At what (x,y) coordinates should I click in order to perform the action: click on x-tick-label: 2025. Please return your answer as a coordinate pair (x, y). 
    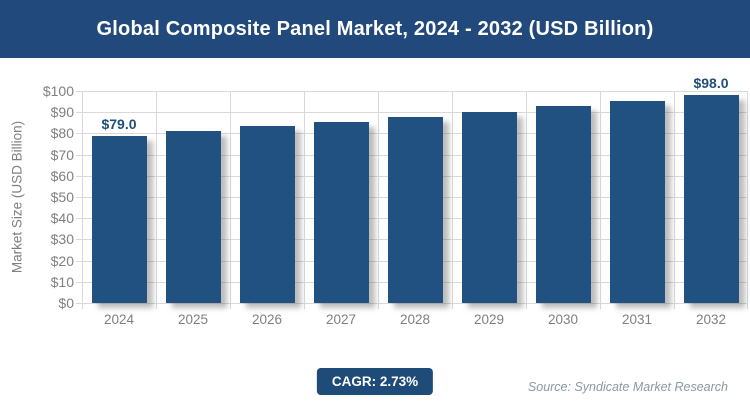
    Looking at the image, I should click on (193, 319).